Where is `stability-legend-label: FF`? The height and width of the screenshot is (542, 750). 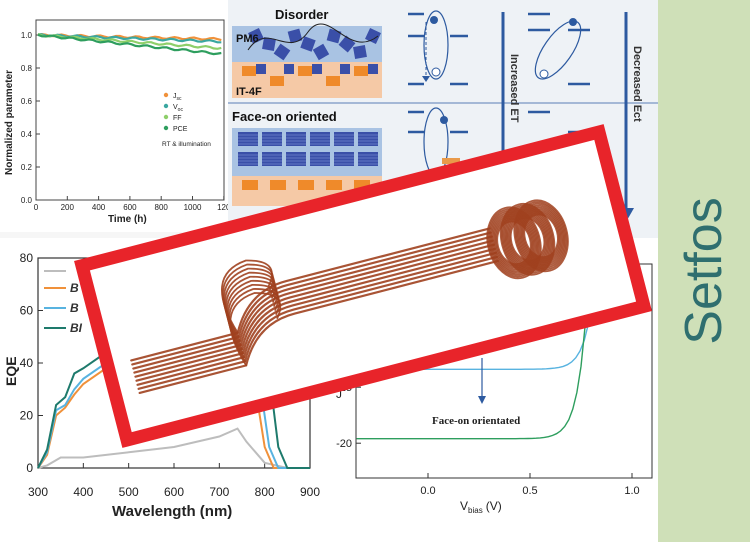 stability-legend-label: FF is located at coordinates (177, 118).